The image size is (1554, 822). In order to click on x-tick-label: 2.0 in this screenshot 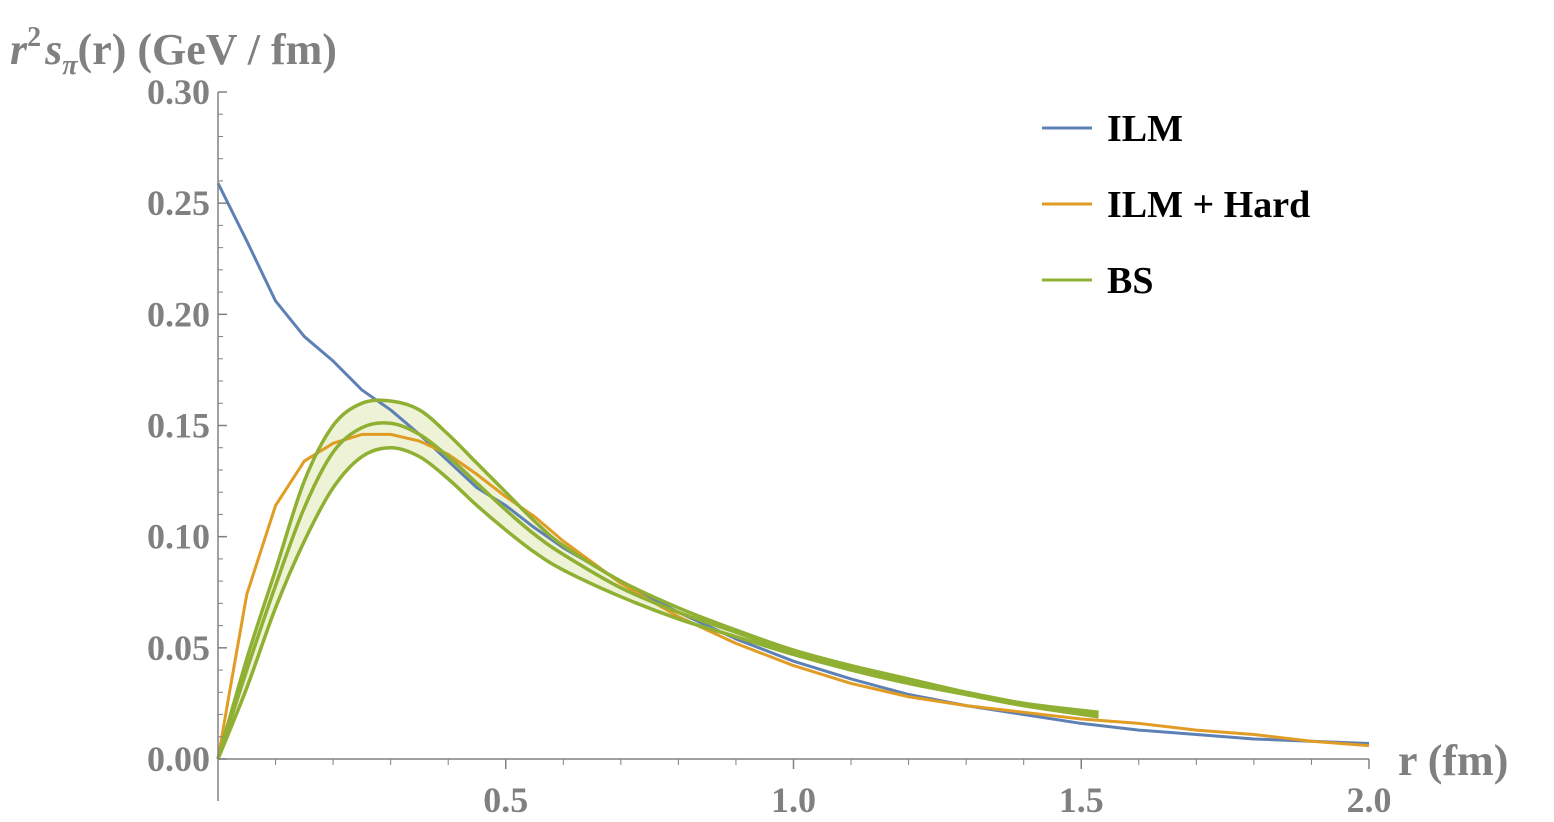, I will do `click(1369, 800)`.